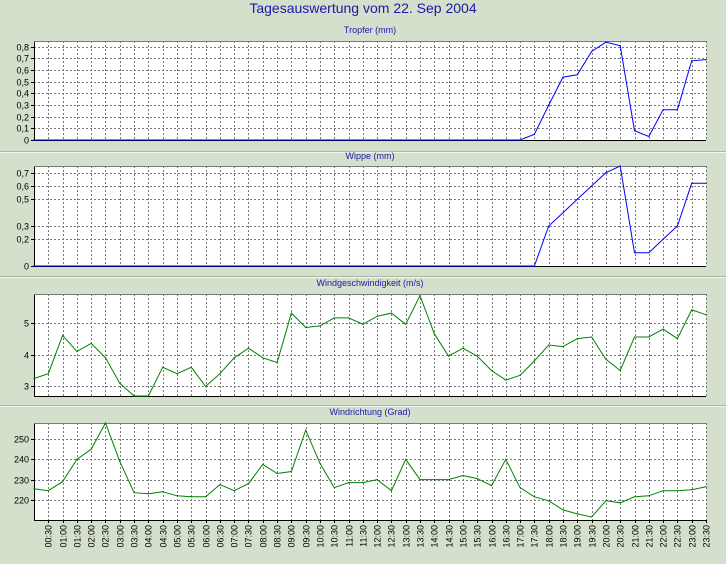 Image resolution: width=726 pixels, height=564 pixels. What do you see at coordinates (450, 536) in the screenshot?
I see `x-tick-label: 14:30` at bounding box center [450, 536].